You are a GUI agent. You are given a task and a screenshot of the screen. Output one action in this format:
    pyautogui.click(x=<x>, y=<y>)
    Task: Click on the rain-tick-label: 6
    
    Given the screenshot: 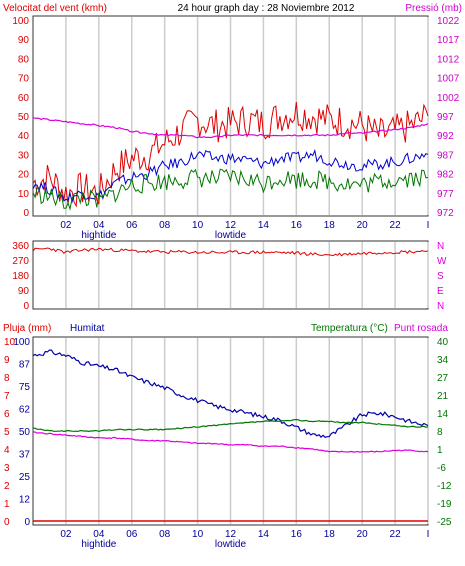 What is the action you would take?
    pyautogui.click(x=7, y=414)
    